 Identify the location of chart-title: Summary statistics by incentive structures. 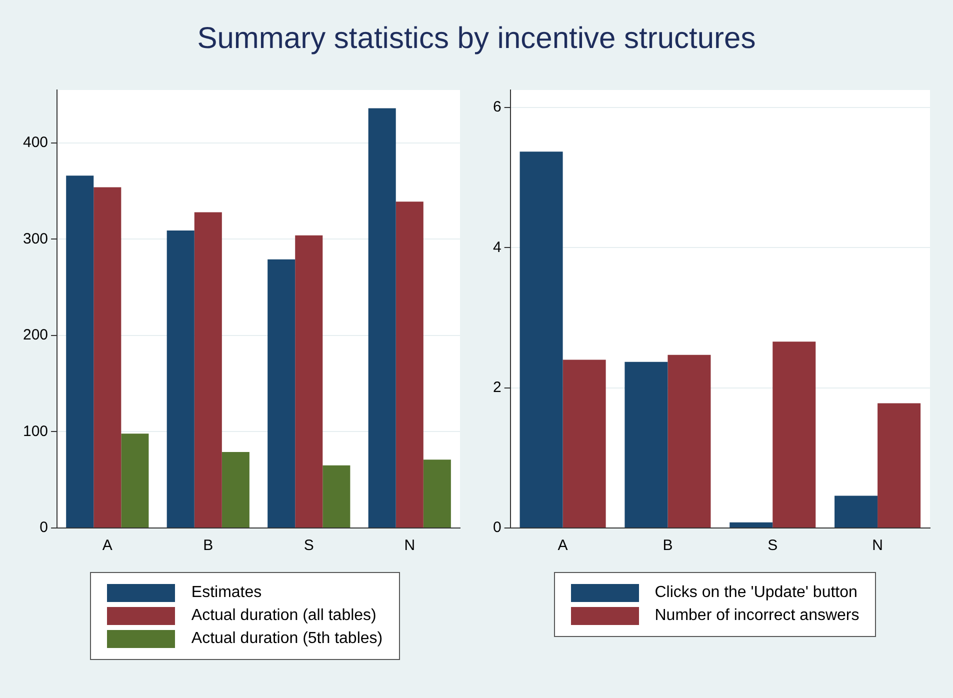
(476, 39).